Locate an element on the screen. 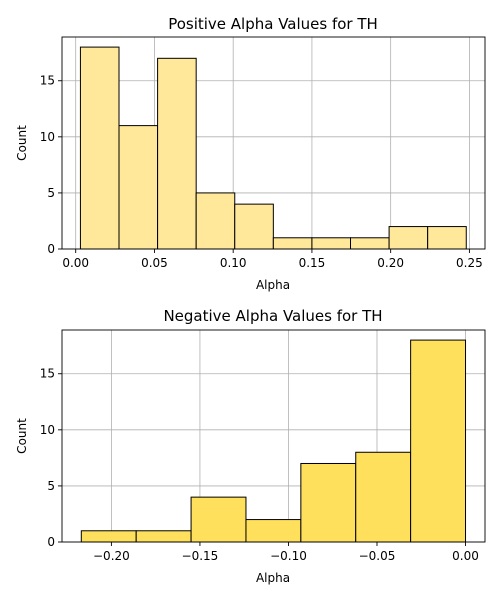 The width and height of the screenshot is (500, 600). x-tick-label: −0.05 is located at coordinates (377, 556).